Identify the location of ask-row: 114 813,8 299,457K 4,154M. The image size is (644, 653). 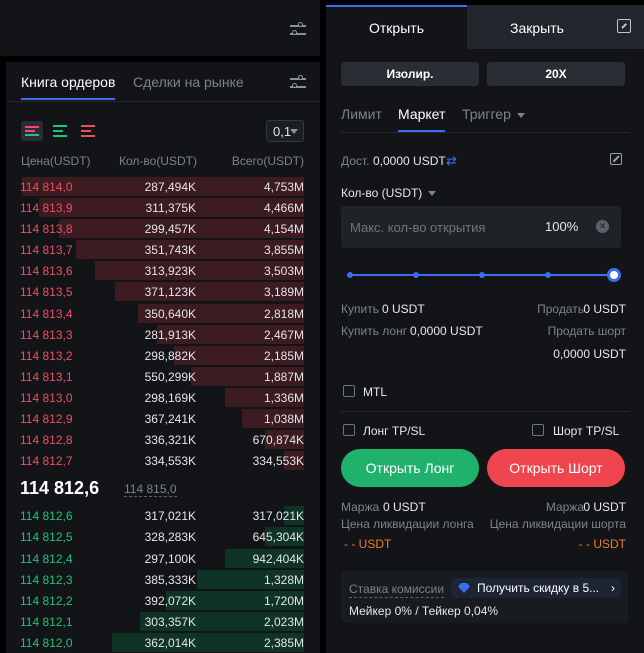
(163, 228).